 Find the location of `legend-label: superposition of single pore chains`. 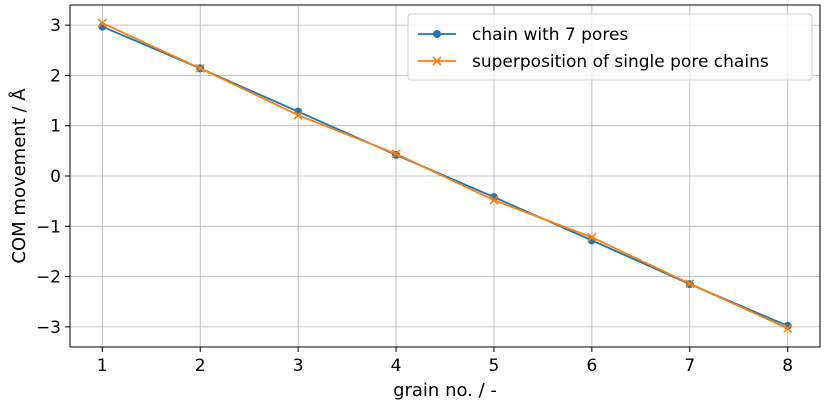

legend-label: superposition of single pore chains is located at coordinates (620, 62).